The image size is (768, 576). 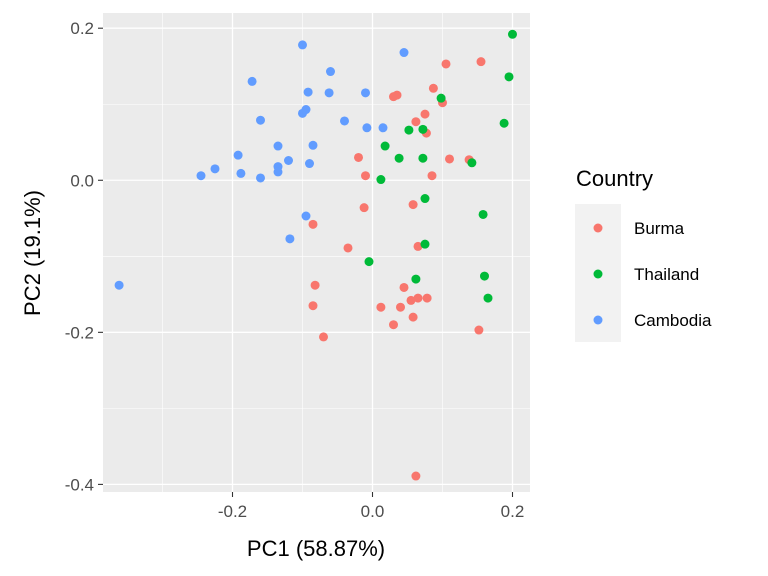 What do you see at coordinates (598, 320) in the screenshot?
I see `legend-key-cambodia` at bounding box center [598, 320].